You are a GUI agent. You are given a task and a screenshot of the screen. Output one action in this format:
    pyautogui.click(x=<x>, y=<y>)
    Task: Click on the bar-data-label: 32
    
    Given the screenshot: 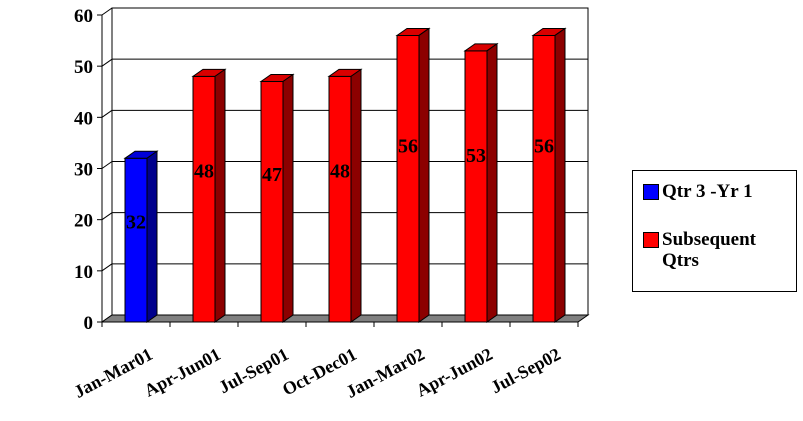 What is the action you would take?
    pyautogui.click(x=136, y=222)
    